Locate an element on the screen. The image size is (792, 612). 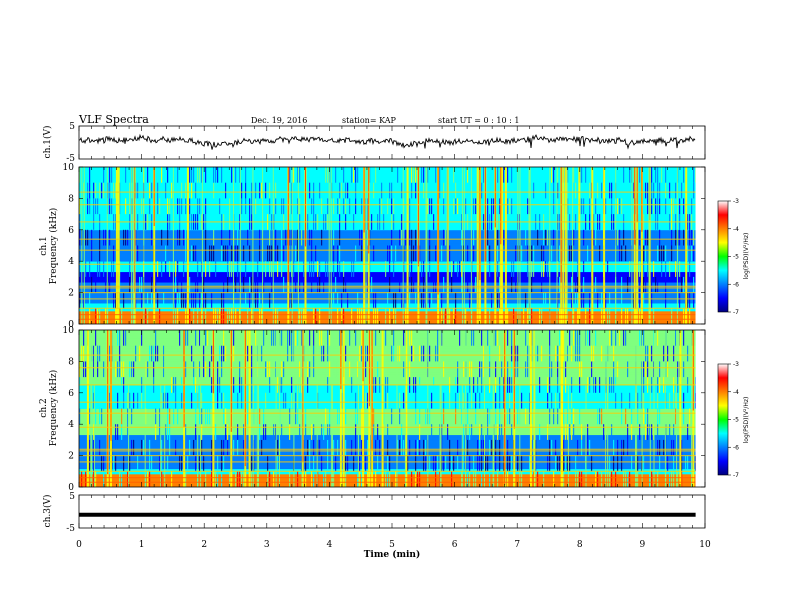
ch2-colorbar-ticks: -3 -4 -5 -6 -7 is located at coordinates (733, 420).